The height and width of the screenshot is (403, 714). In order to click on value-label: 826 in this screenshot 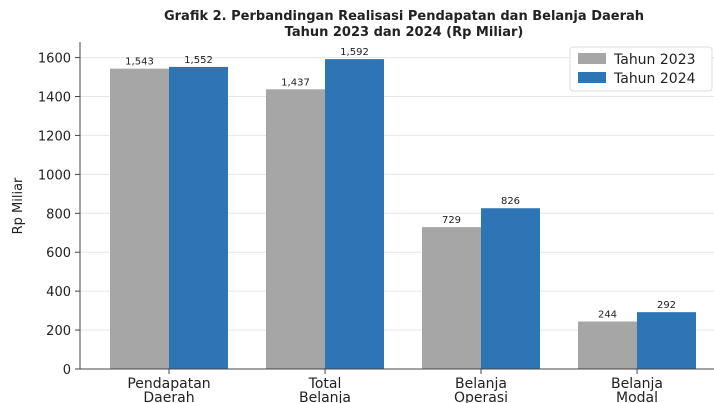, I will do `click(510, 201)`.